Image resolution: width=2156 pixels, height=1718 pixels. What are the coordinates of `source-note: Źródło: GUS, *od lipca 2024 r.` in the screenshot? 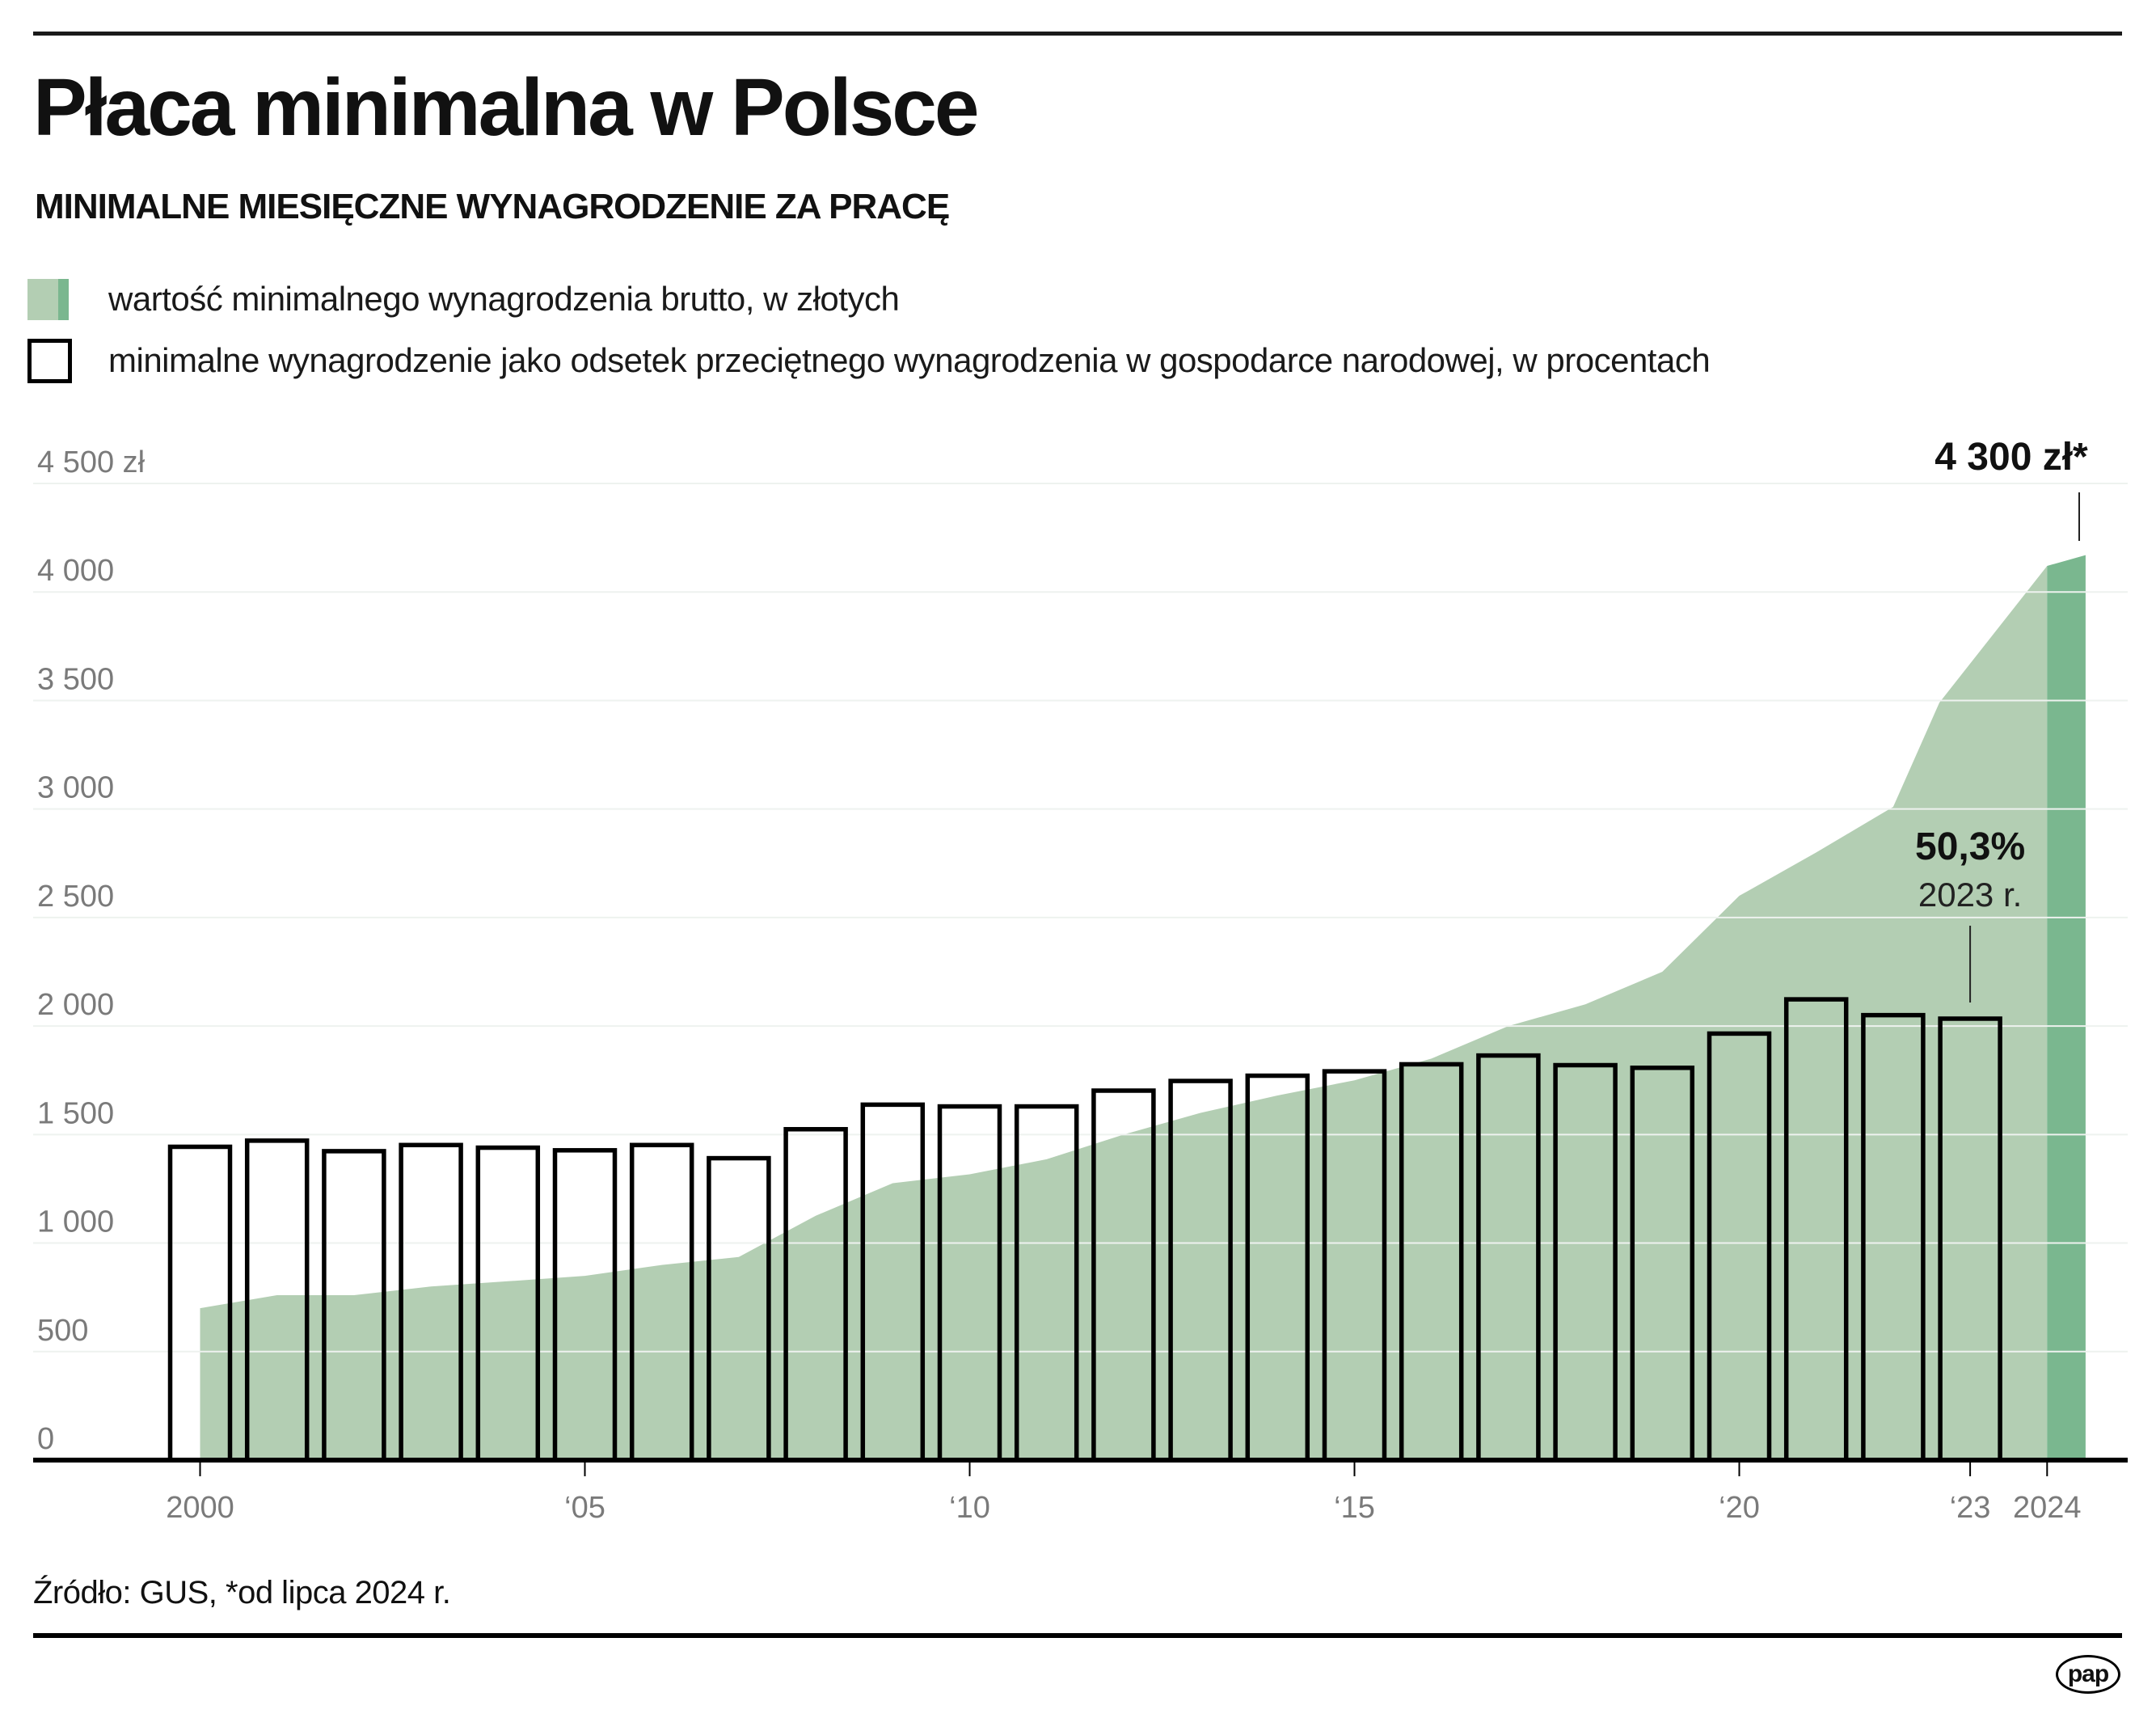 It's located at (242, 1593).